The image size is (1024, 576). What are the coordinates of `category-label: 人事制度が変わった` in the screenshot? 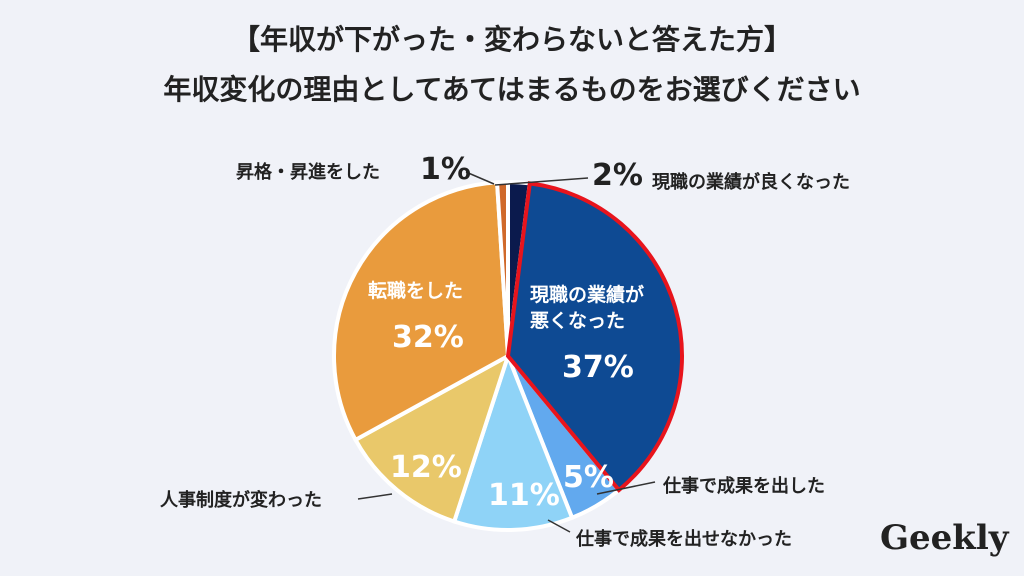 It's located at (241, 500).